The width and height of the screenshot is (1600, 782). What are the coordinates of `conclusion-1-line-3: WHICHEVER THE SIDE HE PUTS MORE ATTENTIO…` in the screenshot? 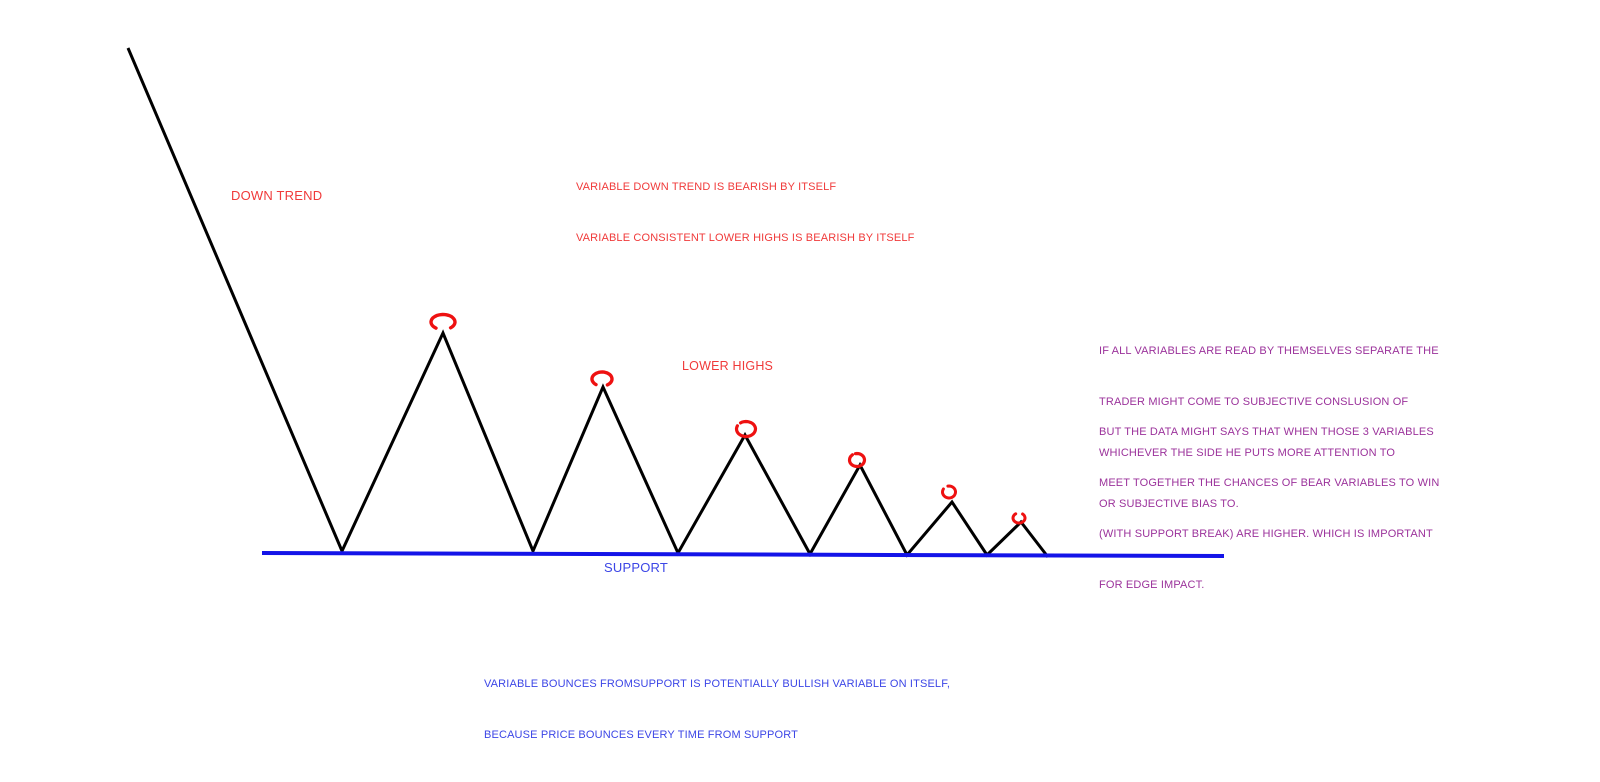 It's located at (1247, 453).